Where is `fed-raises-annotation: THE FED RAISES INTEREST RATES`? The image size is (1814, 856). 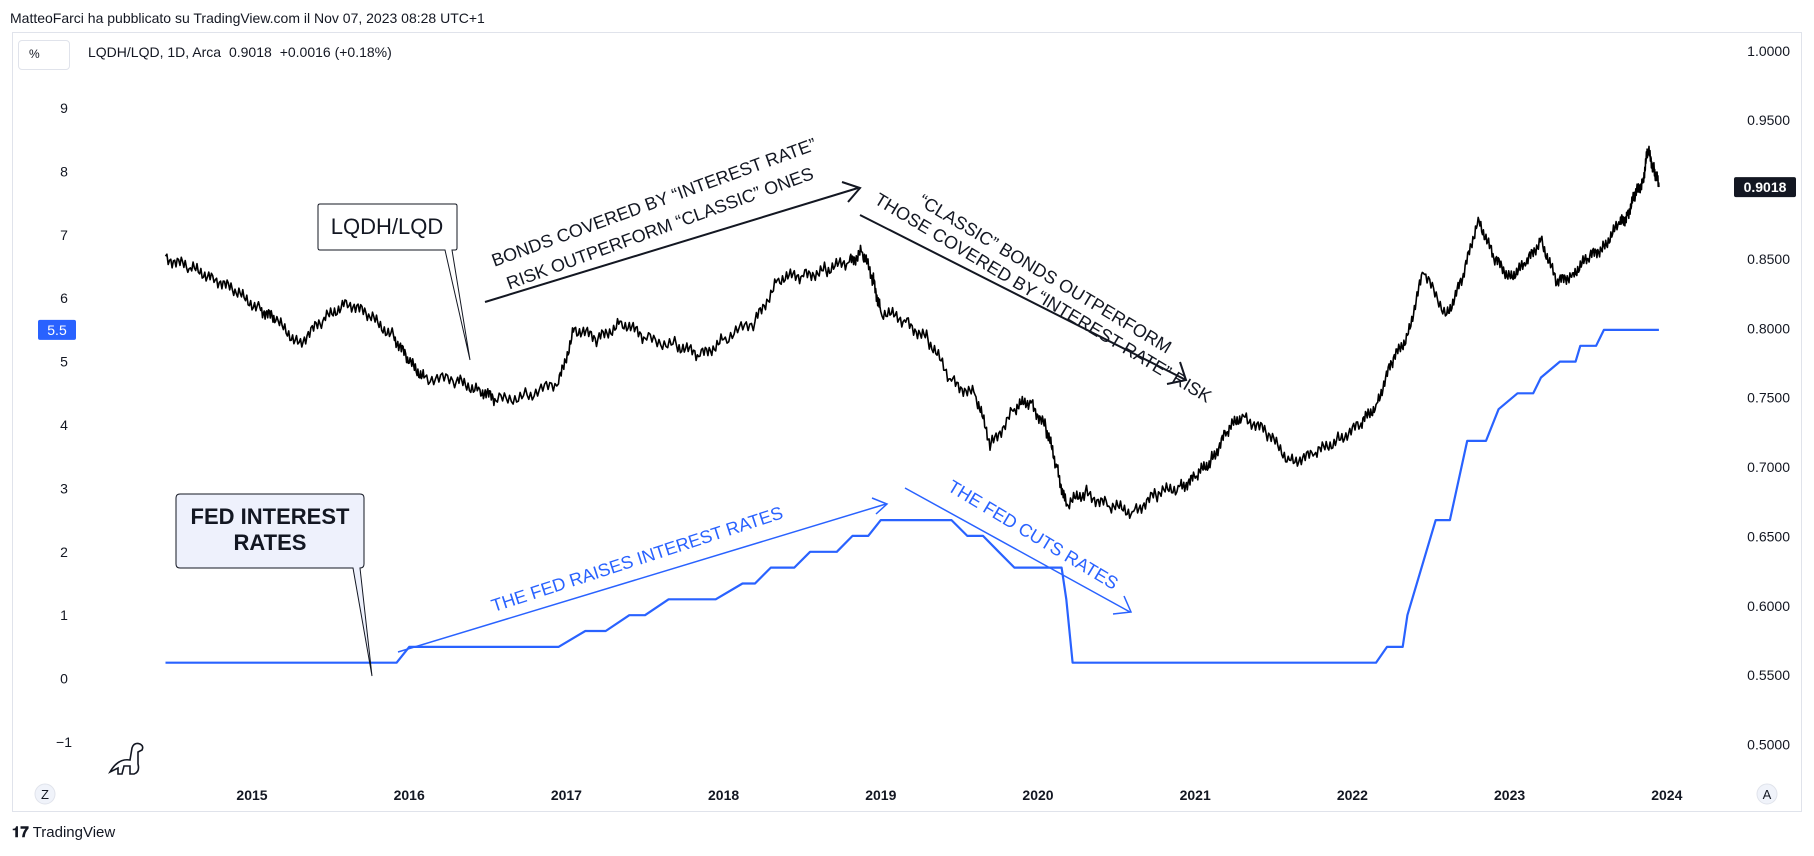
fed-raises-annotation: THE FED RAISES INTEREST RATES is located at coordinates (643, 575).